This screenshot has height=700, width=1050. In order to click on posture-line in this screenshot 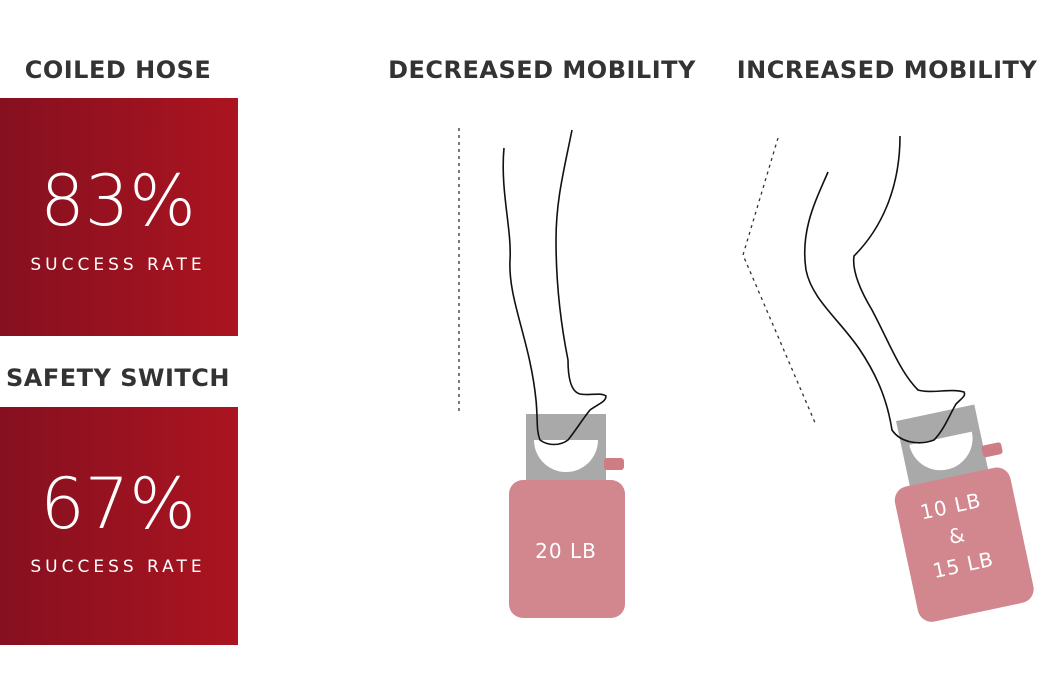, I will do `click(779, 281)`.